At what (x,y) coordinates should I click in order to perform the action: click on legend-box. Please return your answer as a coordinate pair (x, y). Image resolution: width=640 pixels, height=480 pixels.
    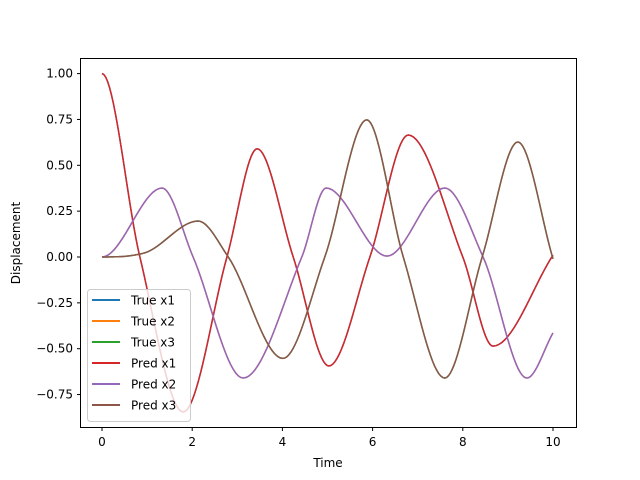
    Looking at the image, I should click on (139, 355).